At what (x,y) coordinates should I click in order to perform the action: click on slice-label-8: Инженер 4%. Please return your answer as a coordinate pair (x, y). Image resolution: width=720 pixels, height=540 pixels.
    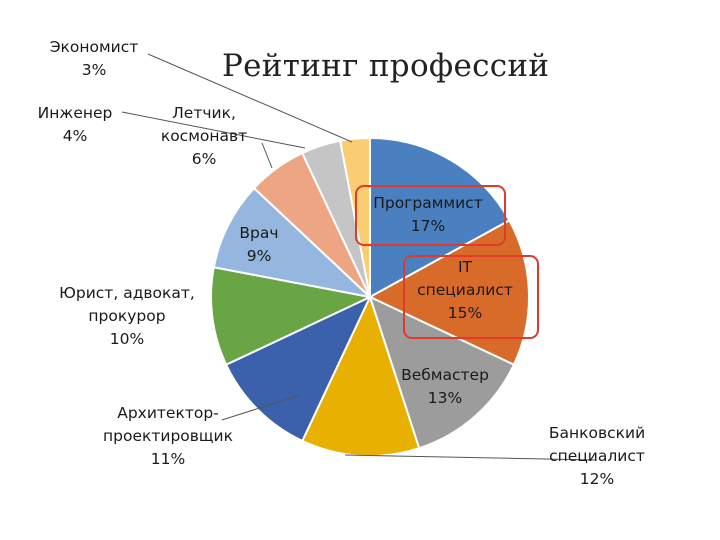
    Looking at the image, I should click on (75, 124).